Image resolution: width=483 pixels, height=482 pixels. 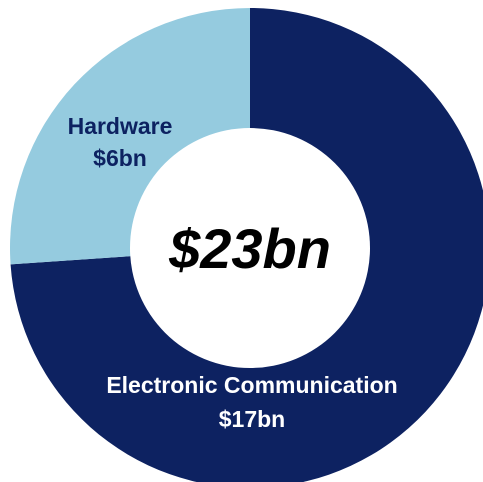 I want to click on electronic-communication-label-group: Electronic Communication $17bn, so click(x=251, y=402).